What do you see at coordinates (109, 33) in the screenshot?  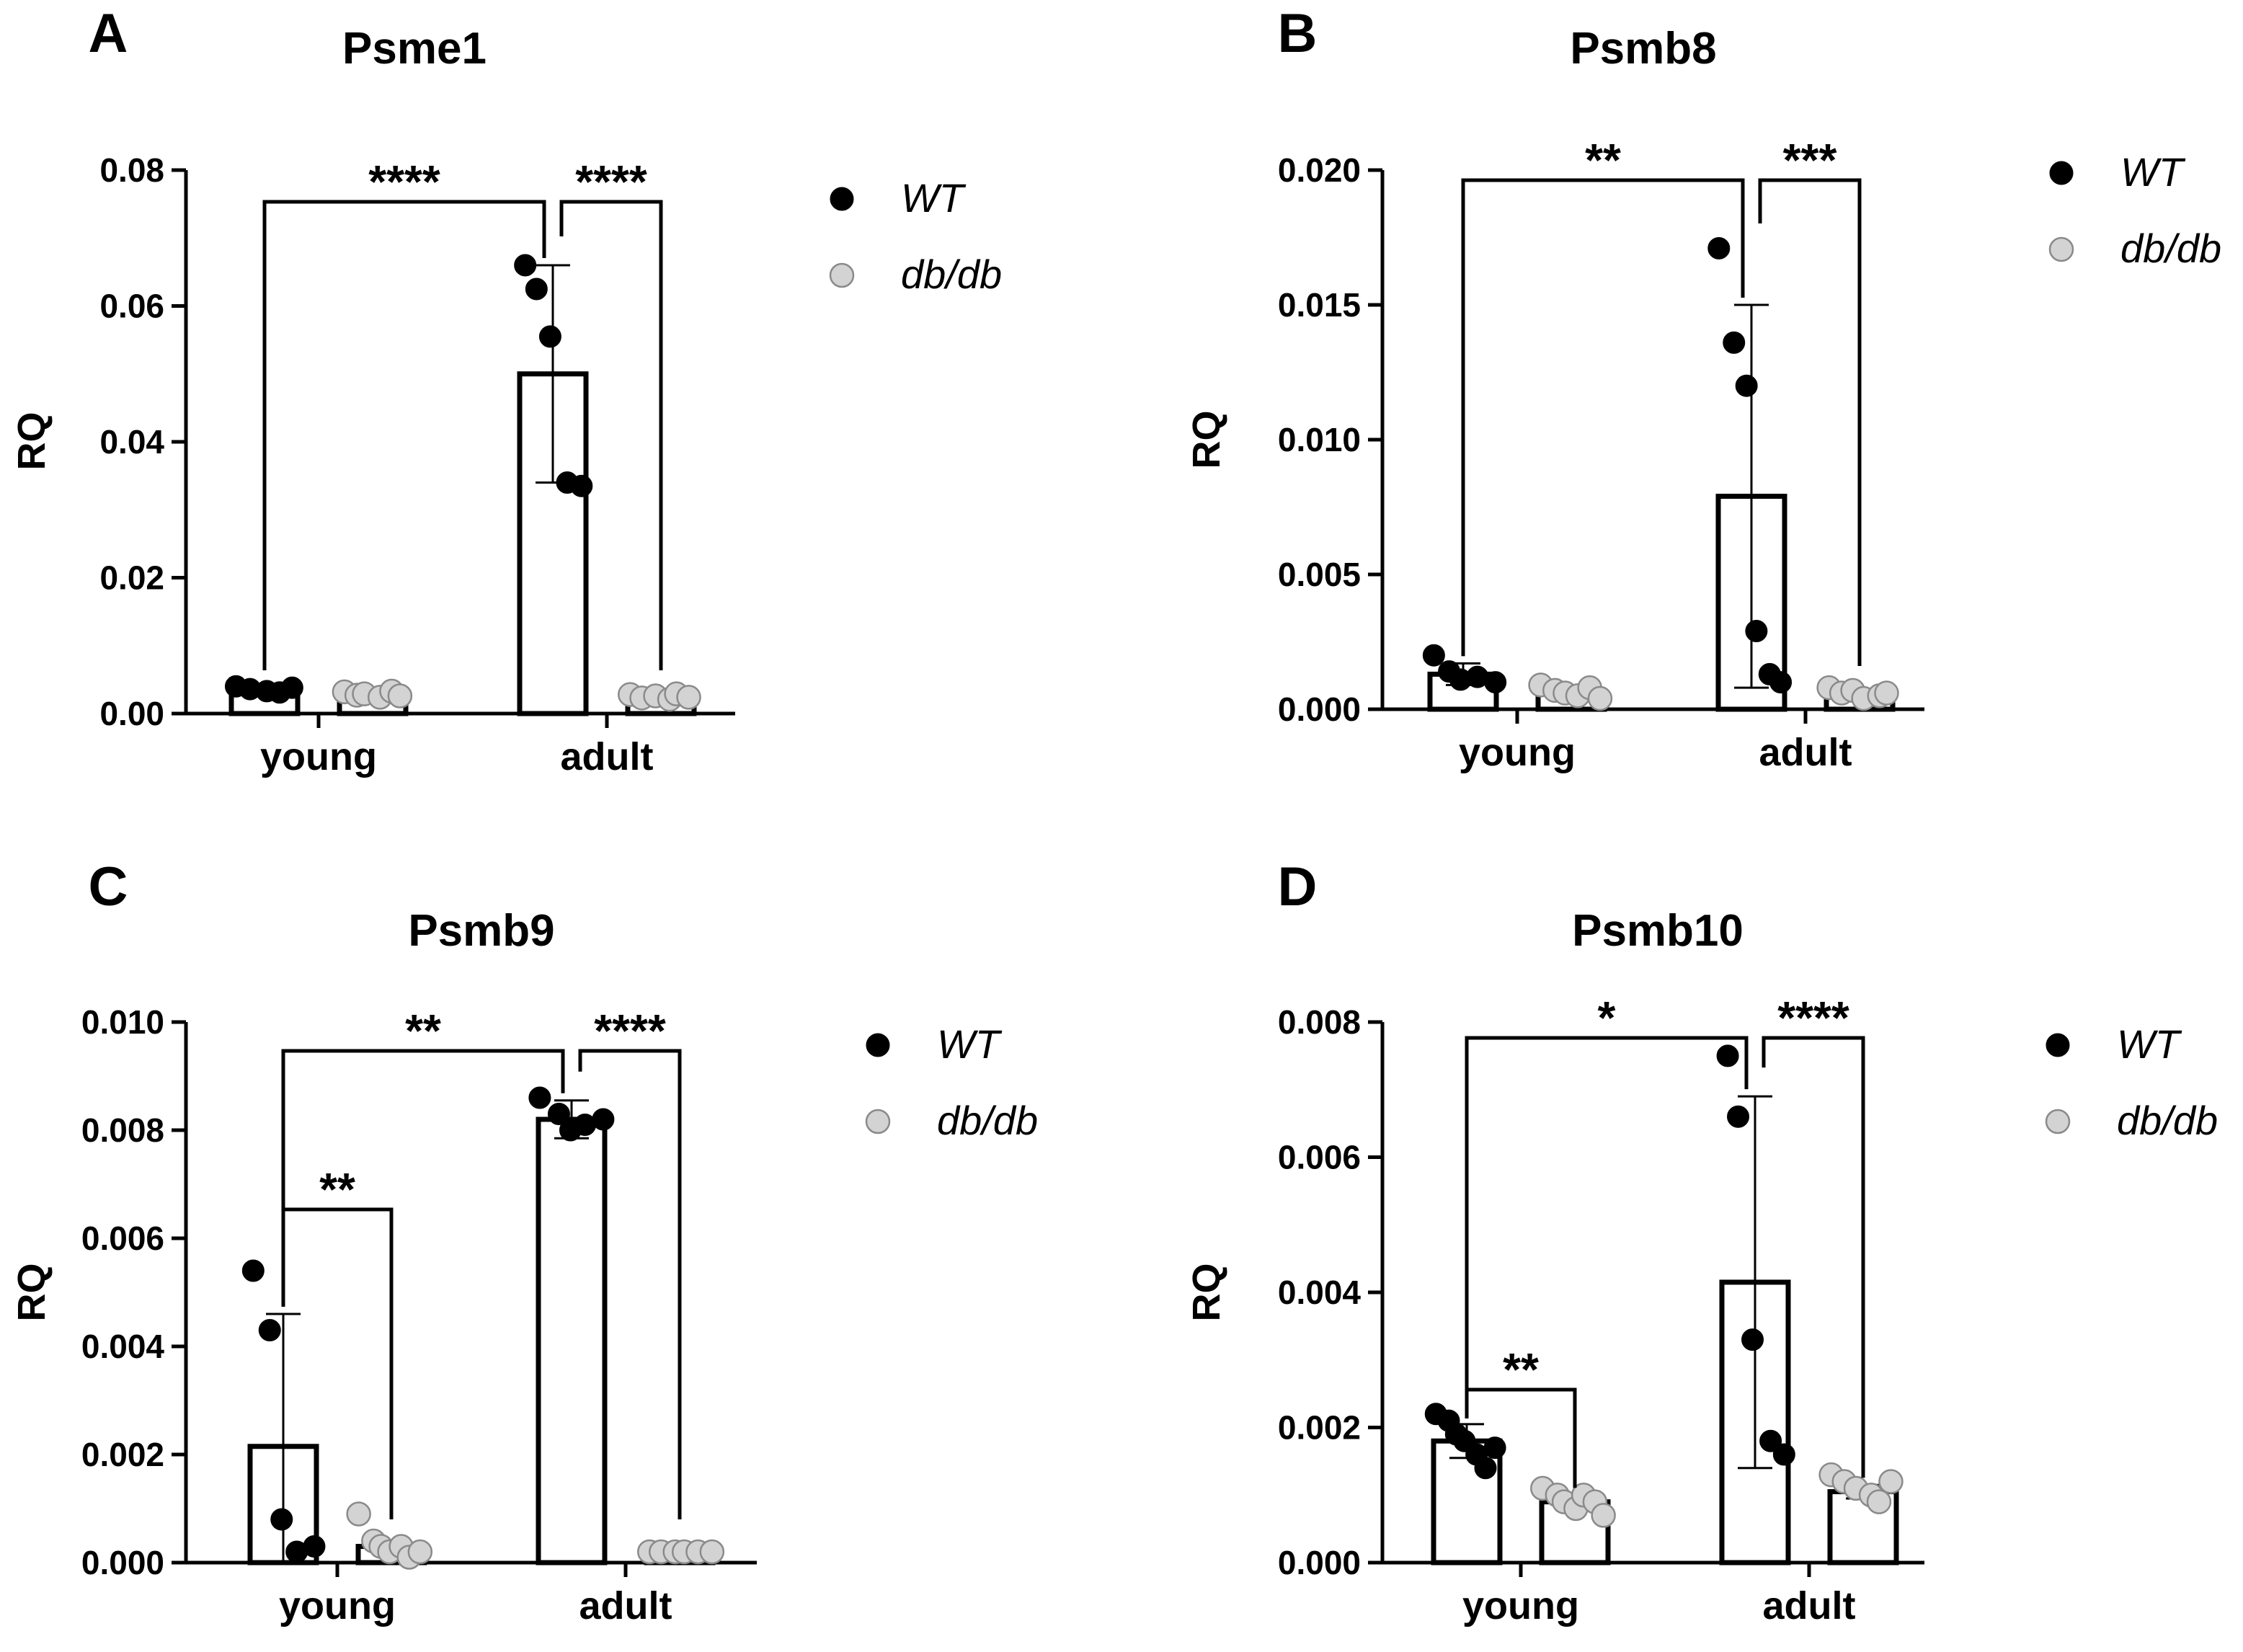 I see `panel-letter: A` at bounding box center [109, 33].